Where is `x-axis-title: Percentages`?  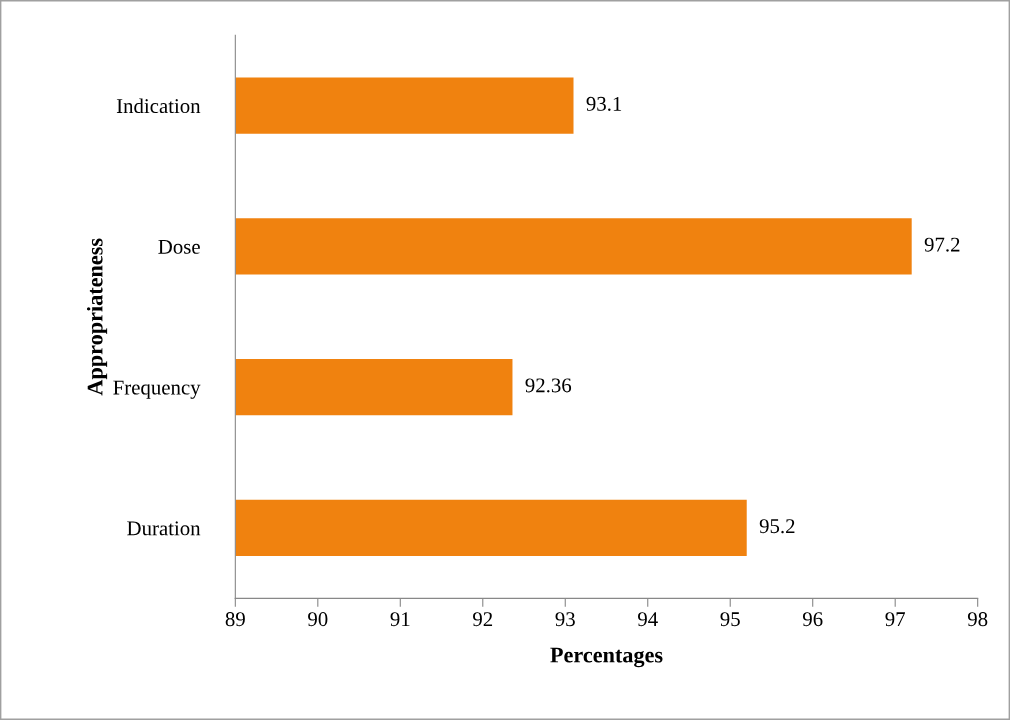 x-axis-title: Percentages is located at coordinates (606, 657).